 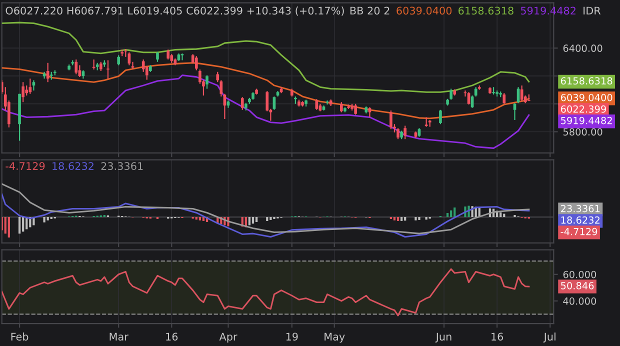 I want to click on annotation: BB 20 2, so click(x=370, y=10).